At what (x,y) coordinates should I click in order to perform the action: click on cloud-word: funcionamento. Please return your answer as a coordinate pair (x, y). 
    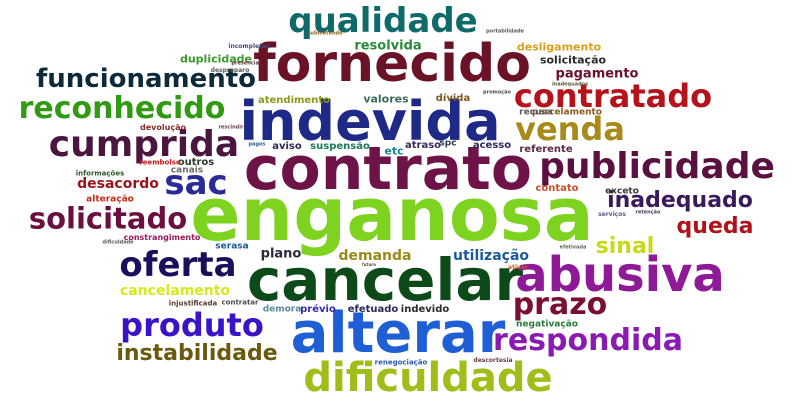
    Looking at the image, I should click on (146, 79).